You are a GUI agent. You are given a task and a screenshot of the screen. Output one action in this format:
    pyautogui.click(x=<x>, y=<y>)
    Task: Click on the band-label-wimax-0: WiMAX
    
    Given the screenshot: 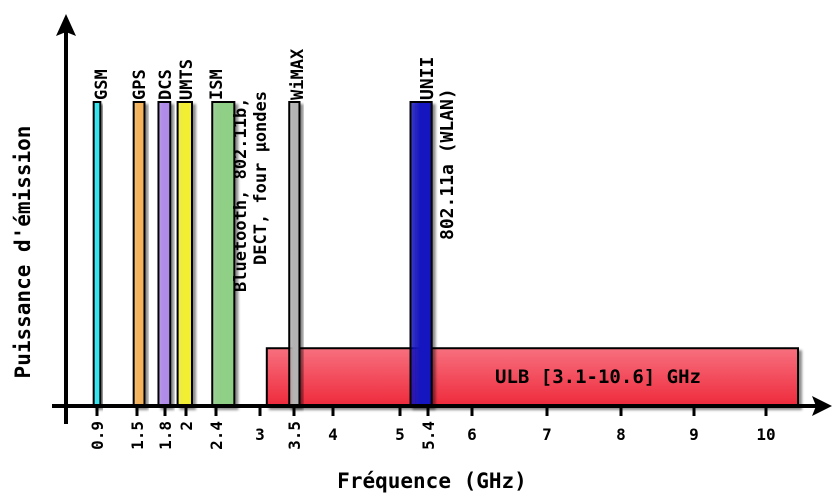 What is the action you would take?
    pyautogui.click(x=298, y=74)
    